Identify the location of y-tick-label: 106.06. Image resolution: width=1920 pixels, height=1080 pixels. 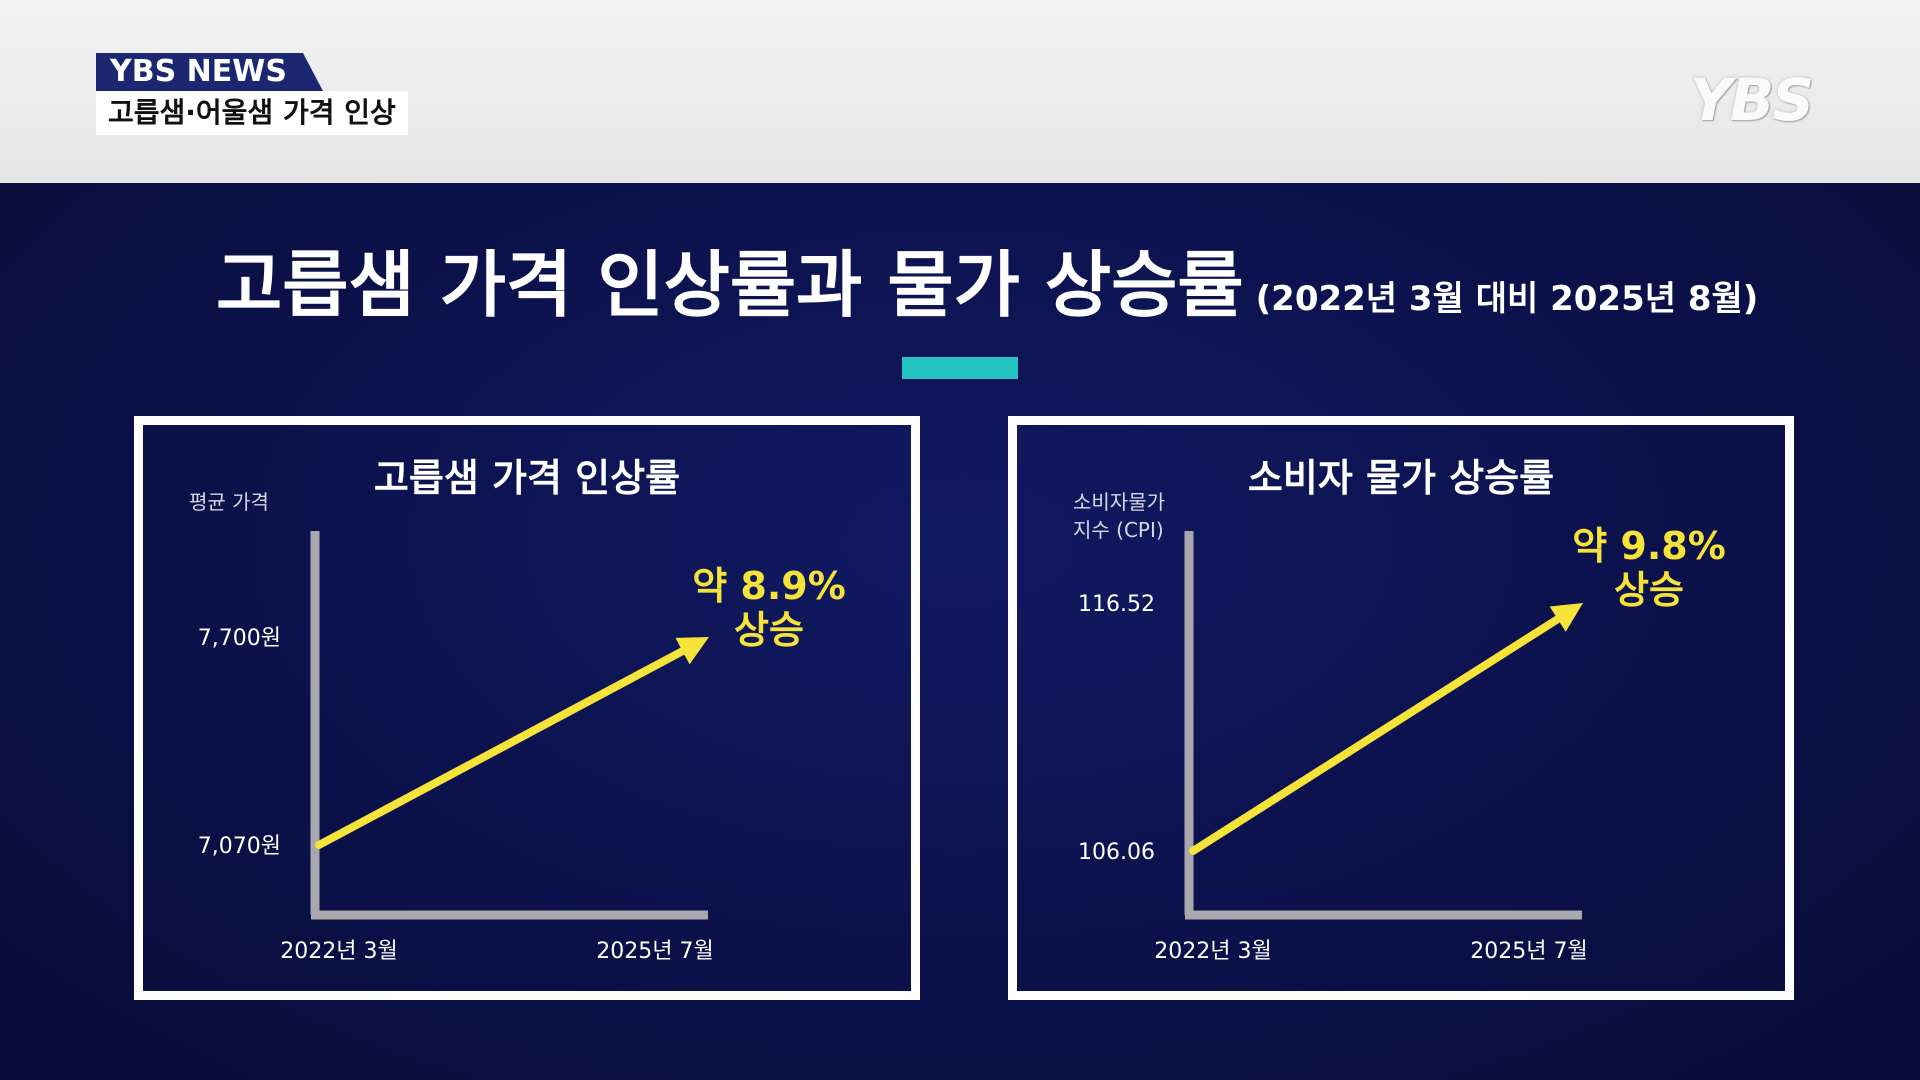
(1116, 852).